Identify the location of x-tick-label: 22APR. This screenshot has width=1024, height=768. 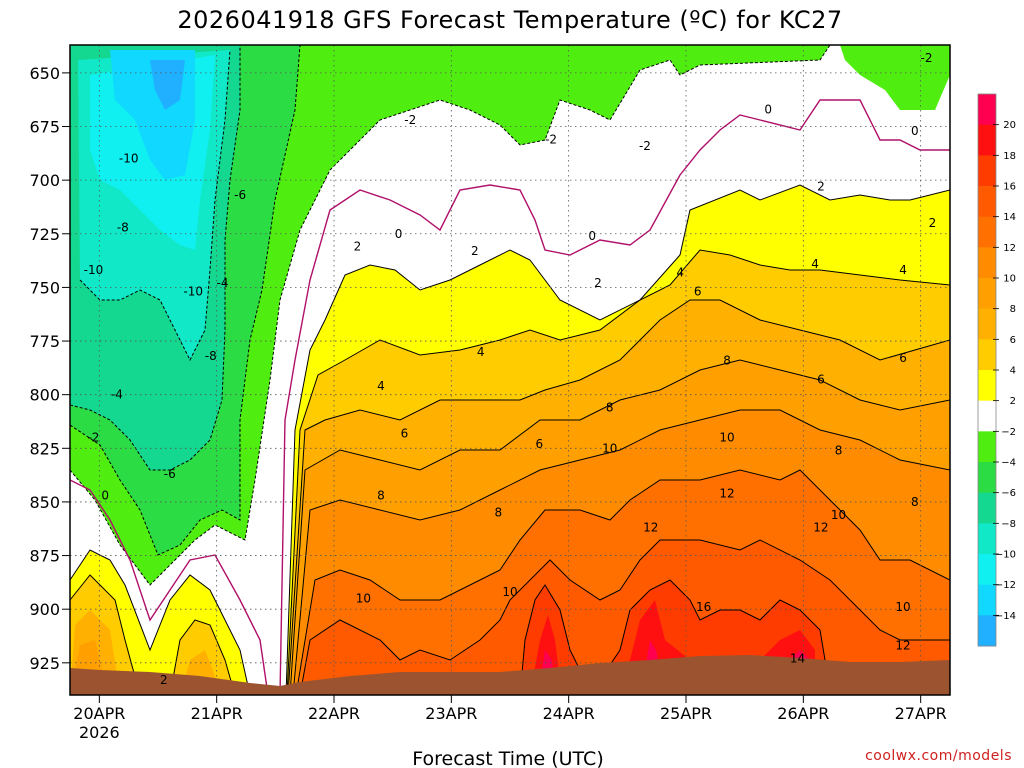
(334, 713).